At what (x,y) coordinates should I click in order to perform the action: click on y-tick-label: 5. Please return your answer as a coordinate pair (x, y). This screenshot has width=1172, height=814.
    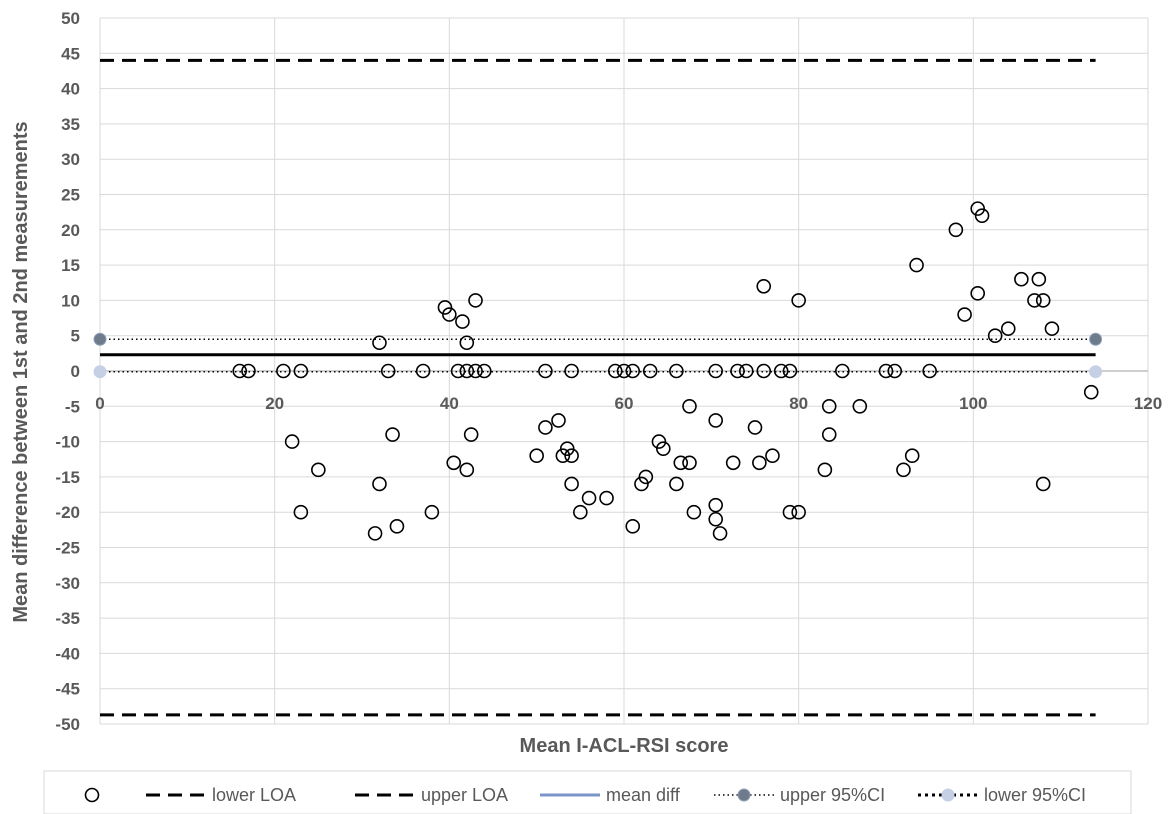
    Looking at the image, I should click on (75, 336).